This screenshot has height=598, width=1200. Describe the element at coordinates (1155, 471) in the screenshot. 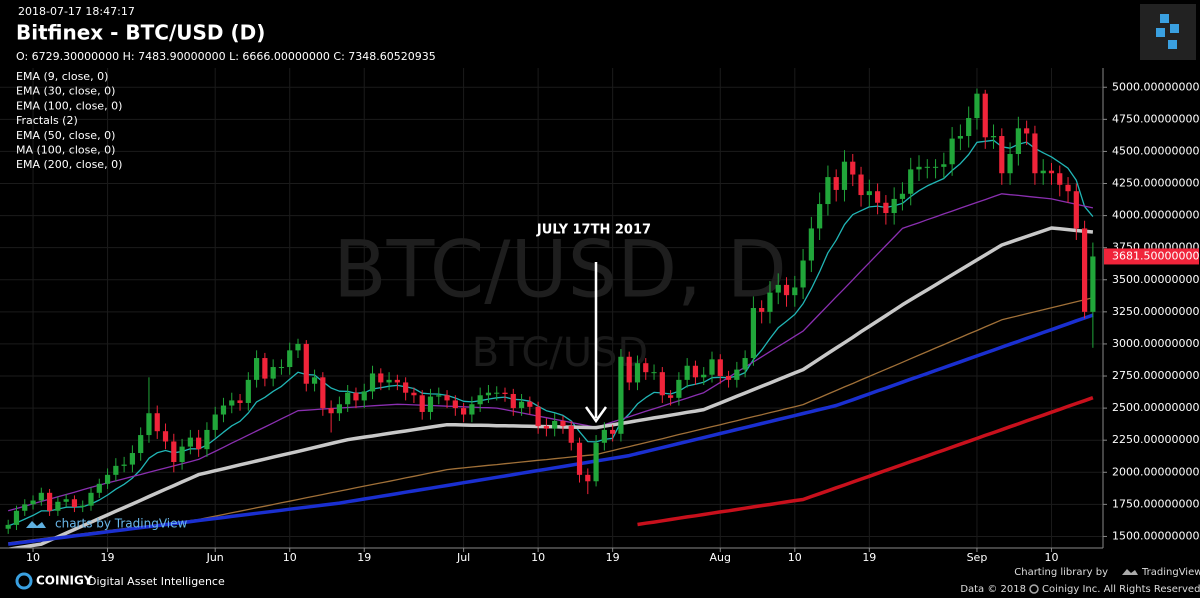

I see `y-tick-label: 2000.00000000` at that location.